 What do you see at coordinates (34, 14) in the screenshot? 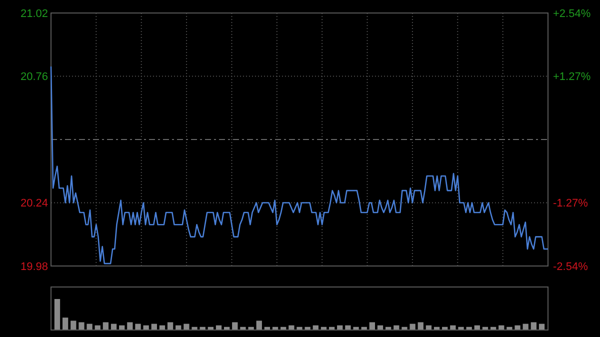
I see `y-tick-label: 21.02` at bounding box center [34, 14].